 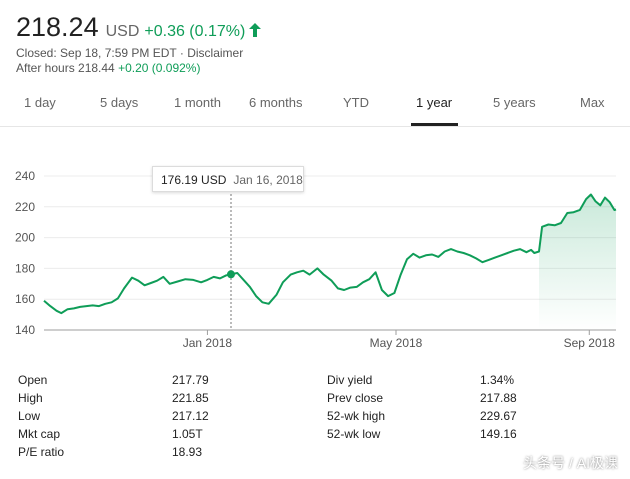 I want to click on stats-row: Mkt cap 1.05T 52-wk low 149.16, so click(x=299, y=434).